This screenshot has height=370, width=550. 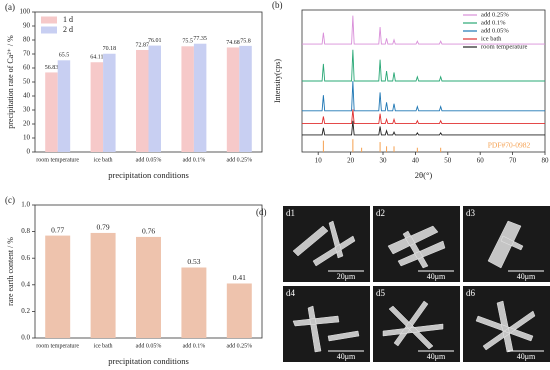 What do you see at coordinates (27, 26) in the screenshot?
I see `y-tick-label: 90` at bounding box center [27, 26].